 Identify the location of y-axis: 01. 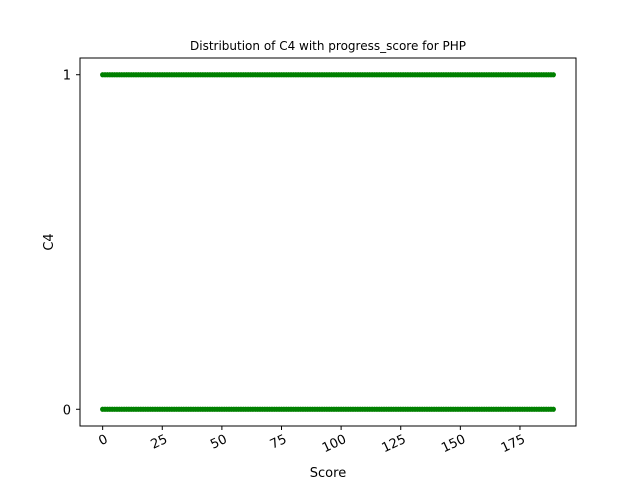
(71, 243).